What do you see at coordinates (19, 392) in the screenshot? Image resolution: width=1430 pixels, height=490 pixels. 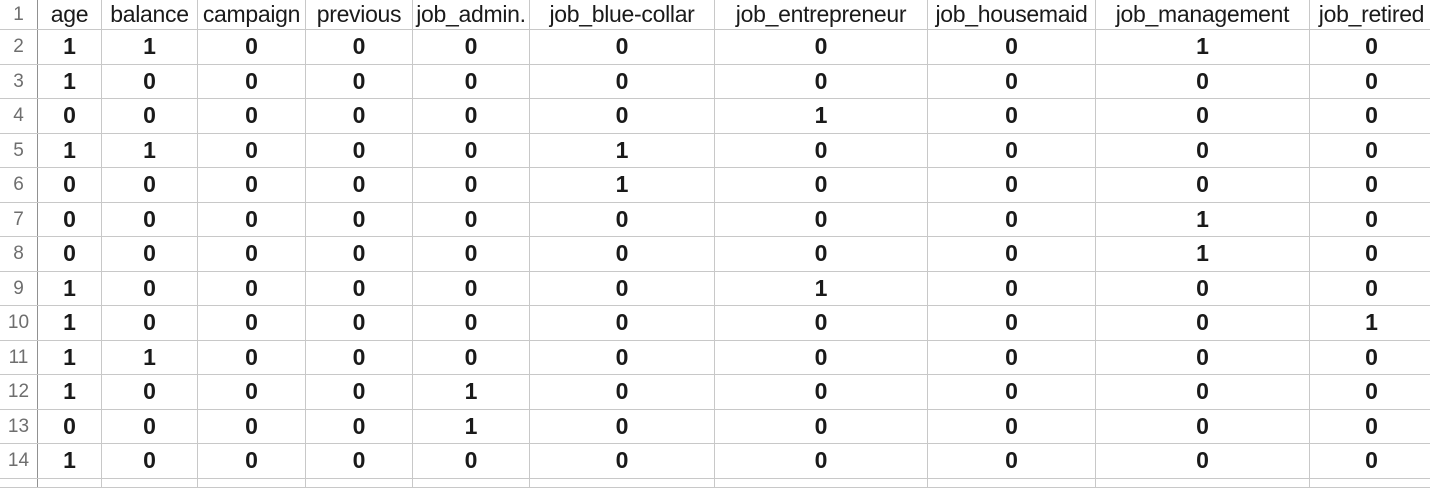 I see `row-number-cell: 12` at bounding box center [19, 392].